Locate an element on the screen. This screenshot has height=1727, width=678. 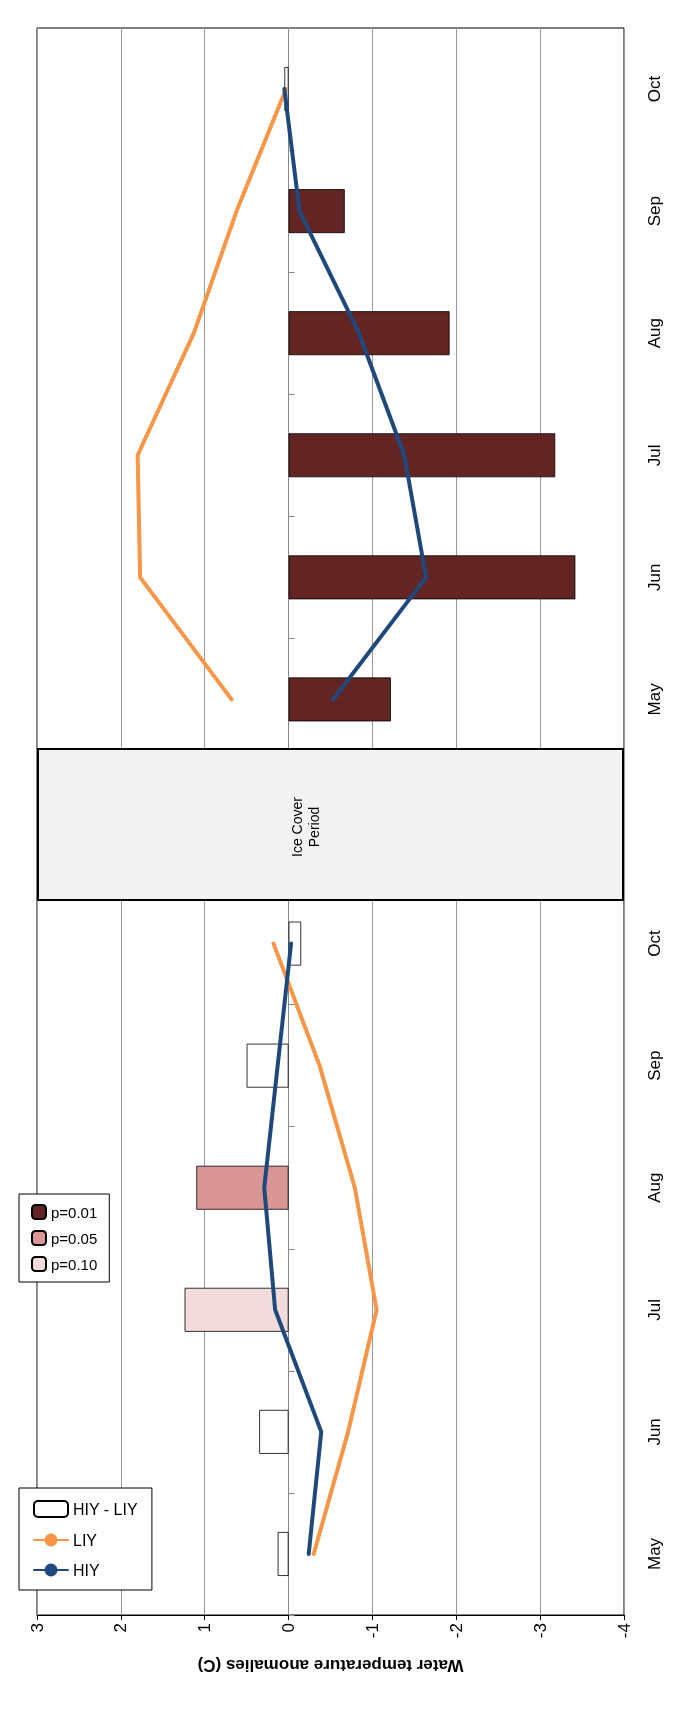
legend-label: p=0.05 is located at coordinates (74, 1238).